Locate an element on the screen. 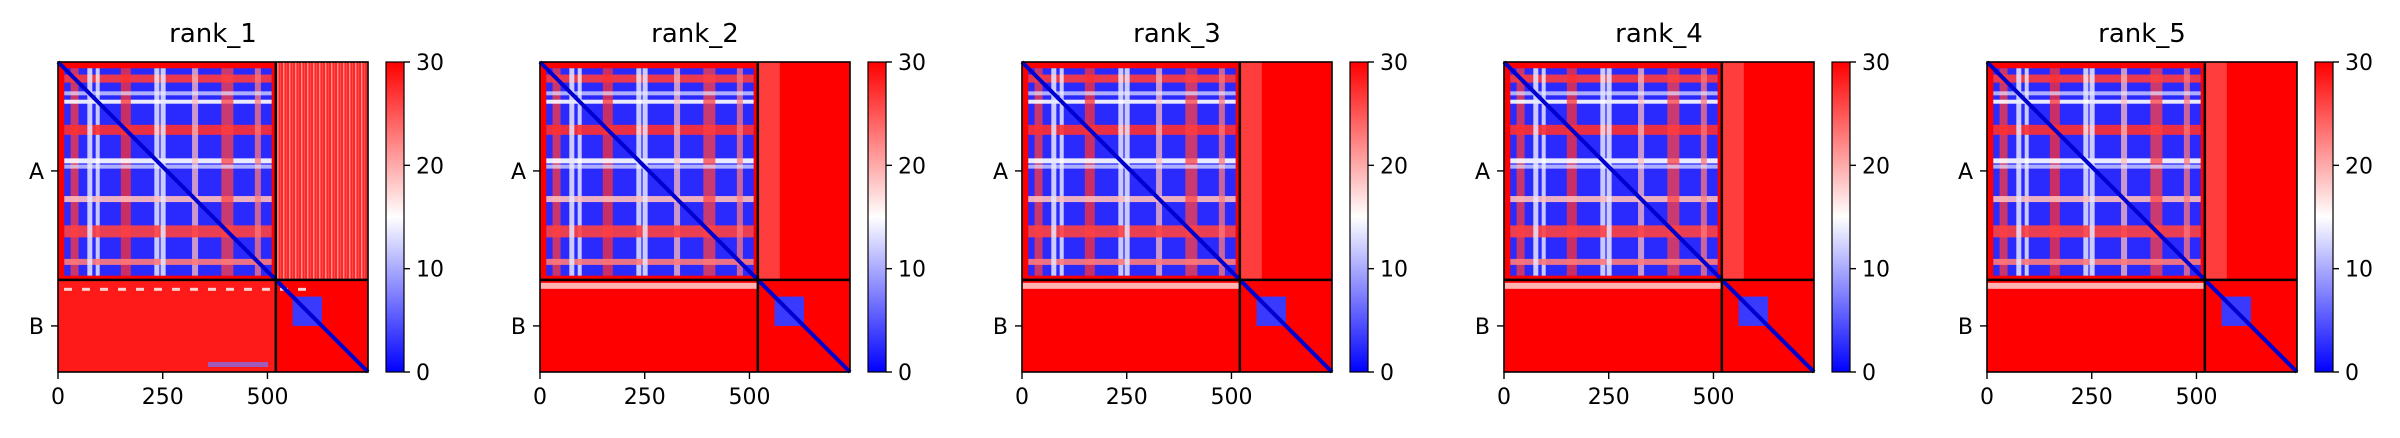  panel-title: rank_1 is located at coordinates (213, 34).